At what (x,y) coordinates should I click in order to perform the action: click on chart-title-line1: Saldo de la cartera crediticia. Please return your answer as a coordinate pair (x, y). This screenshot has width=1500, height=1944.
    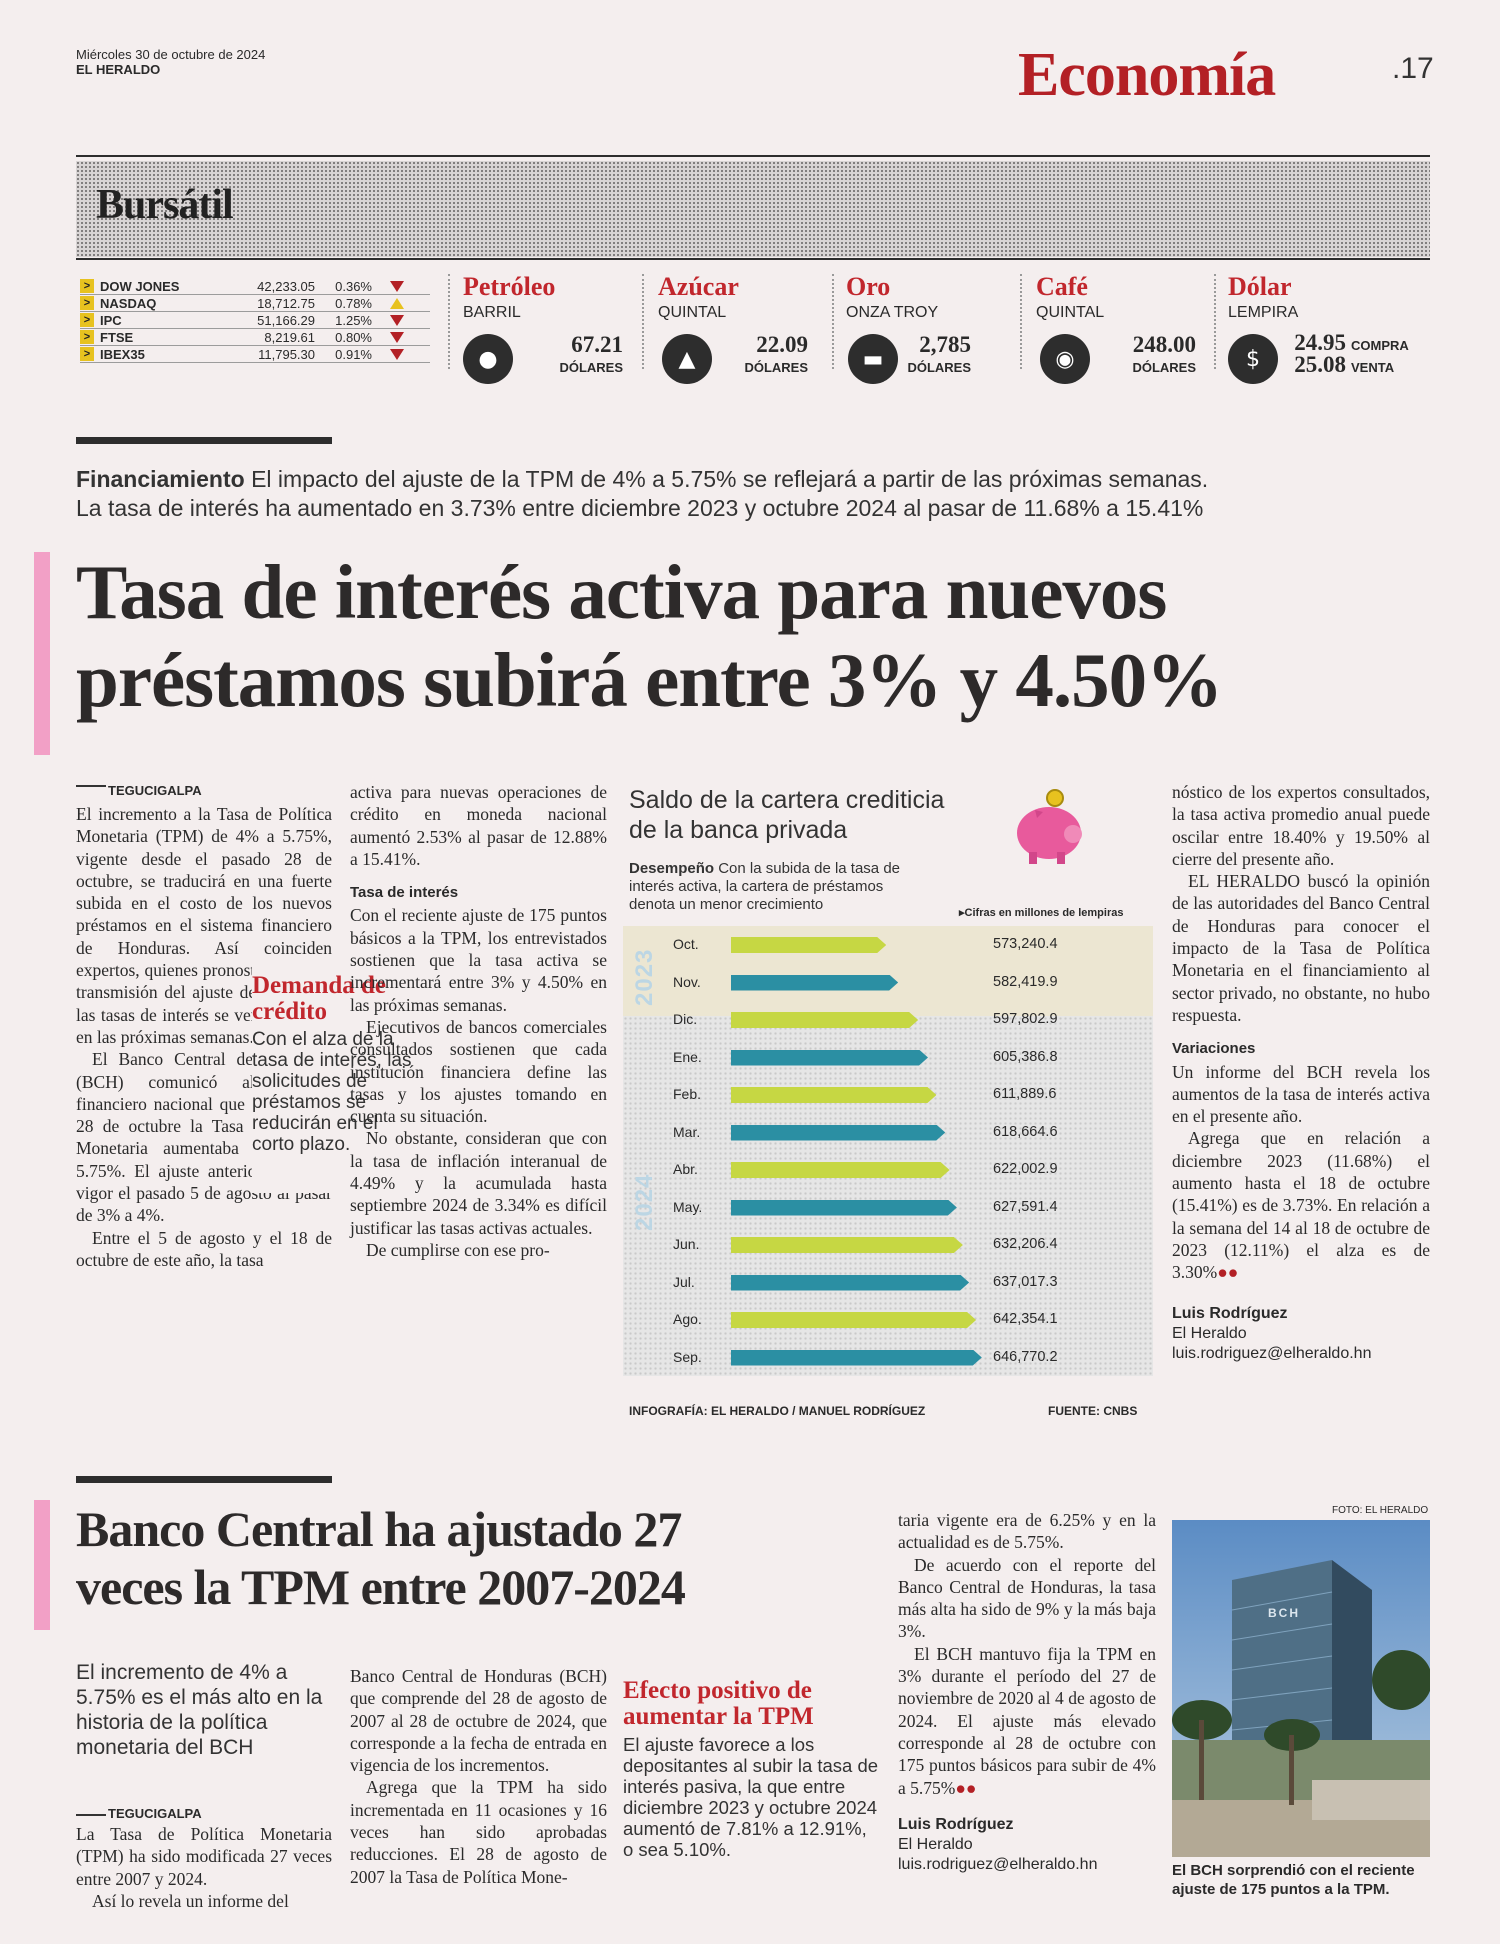
    Looking at the image, I should click on (787, 800).